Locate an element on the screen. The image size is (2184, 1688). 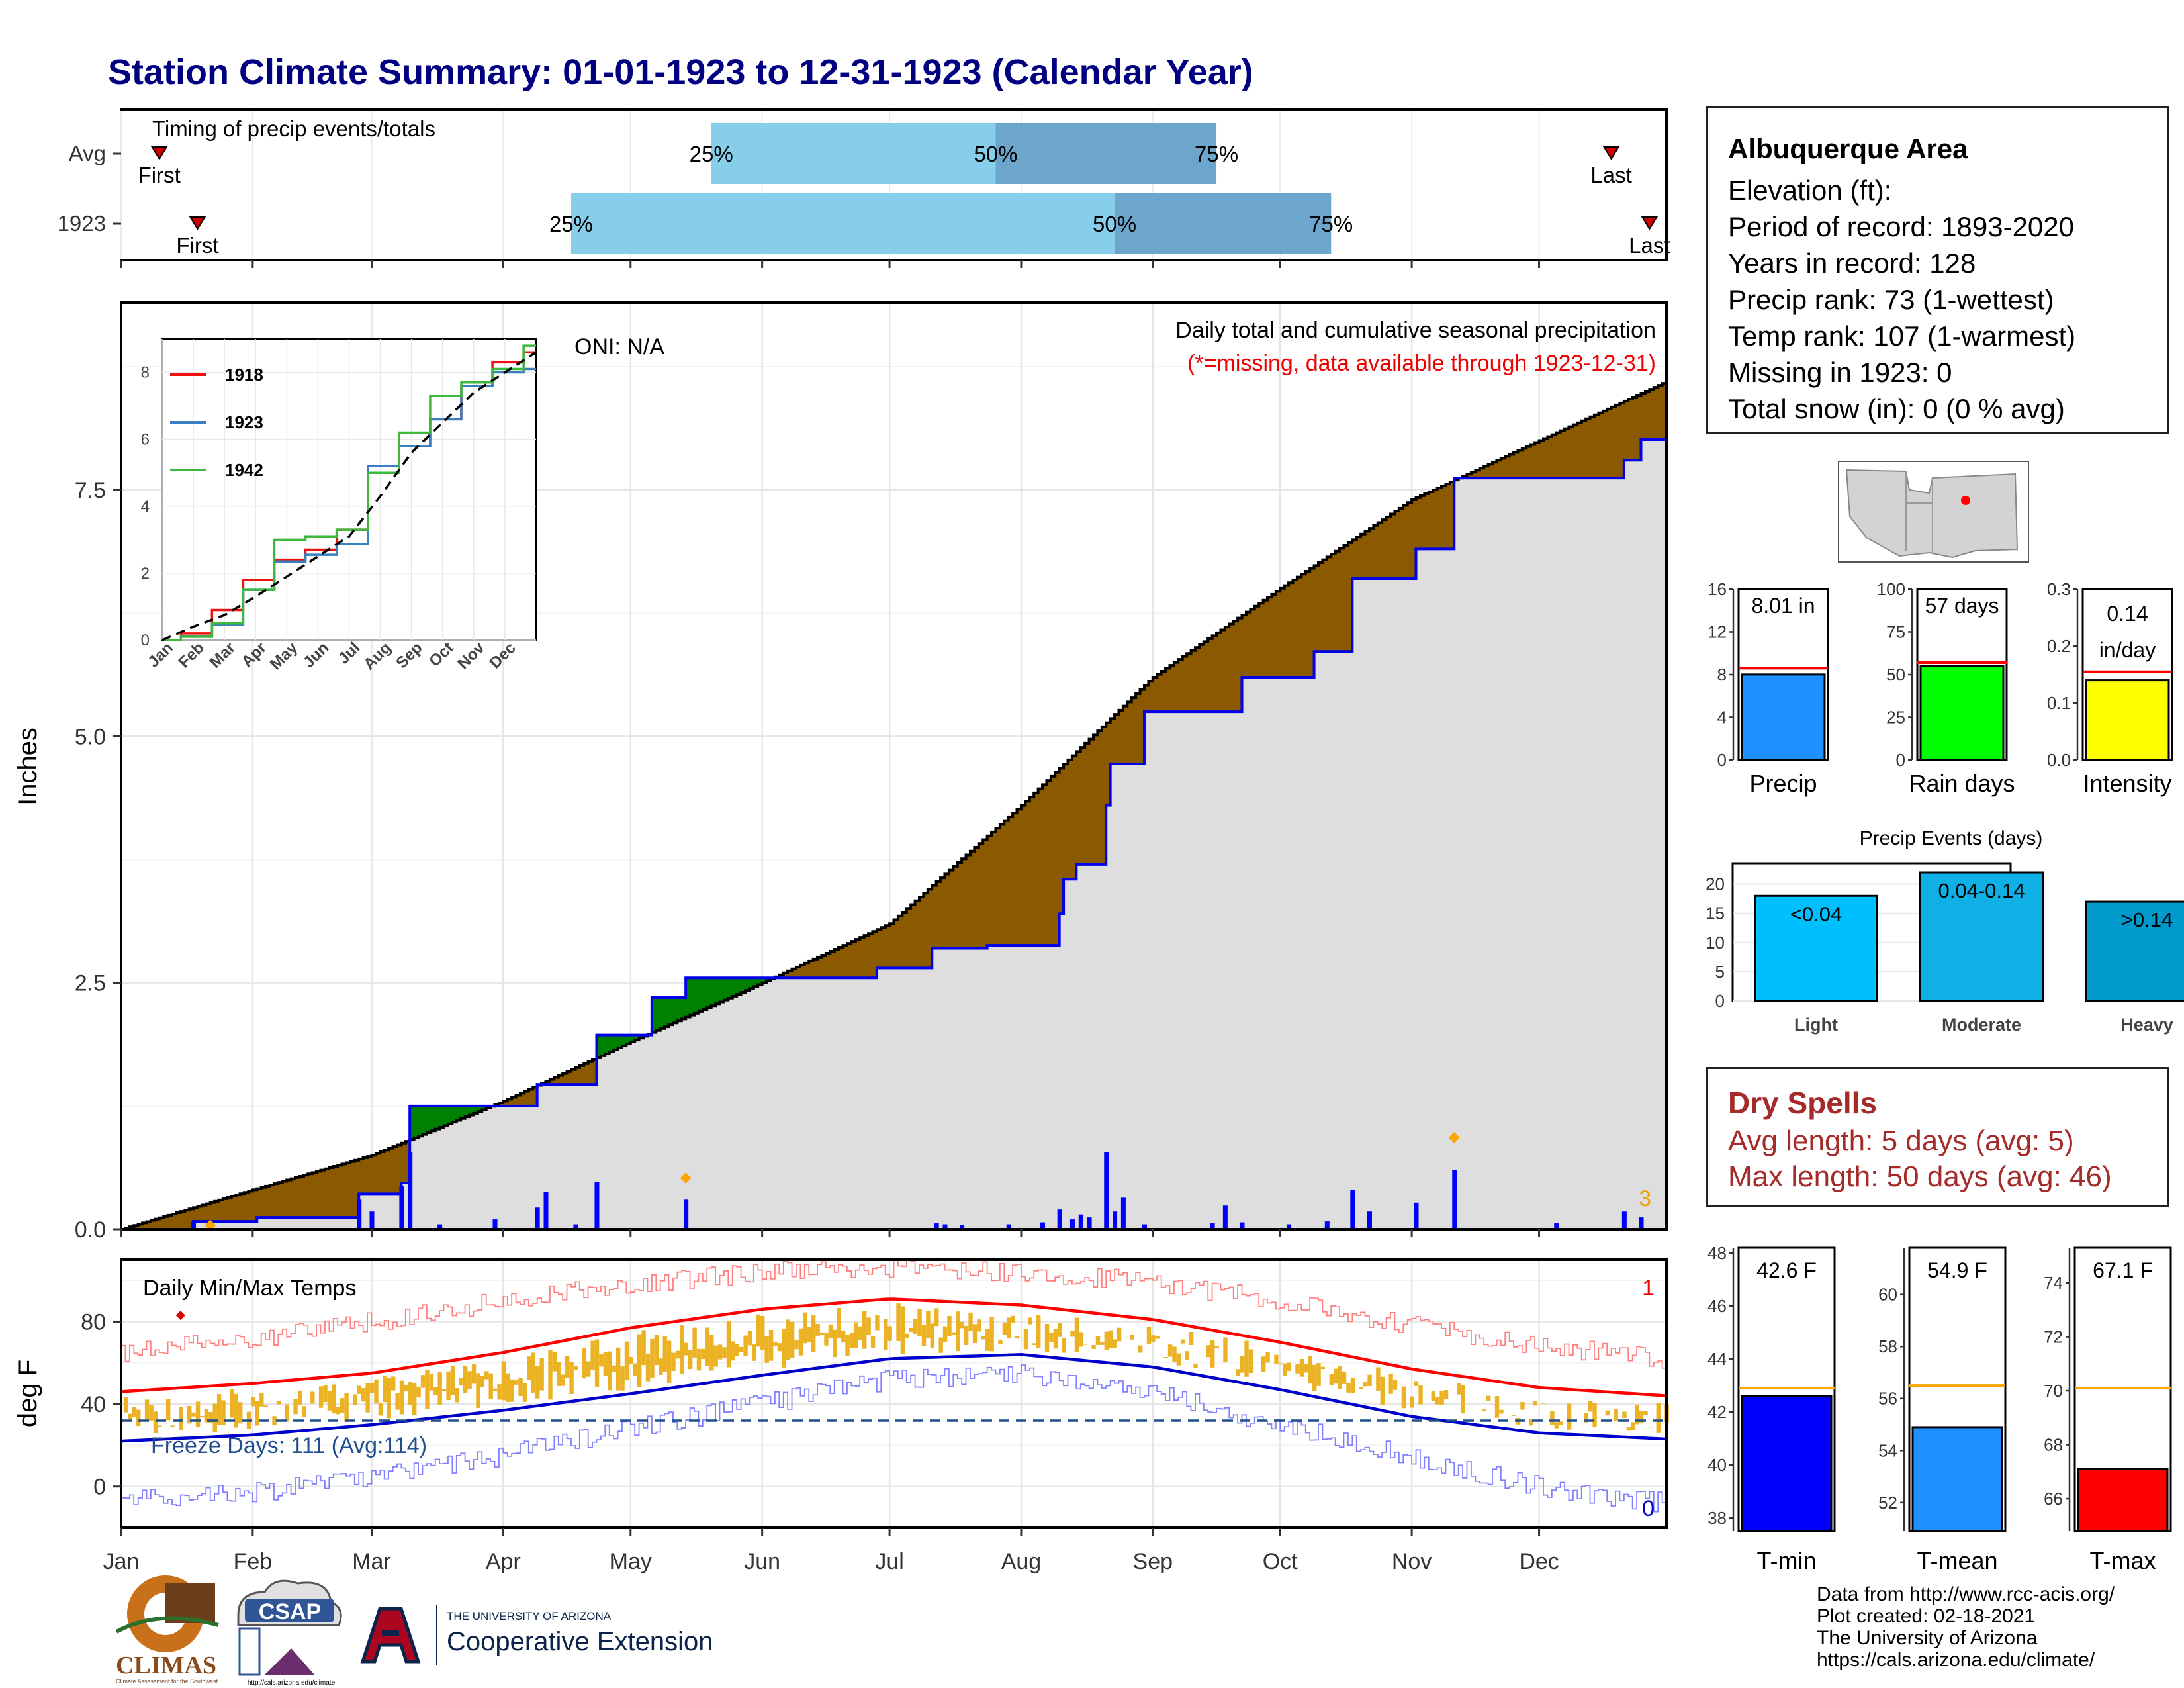
mini-bar-category-label: Precip is located at coordinates (1783, 783).